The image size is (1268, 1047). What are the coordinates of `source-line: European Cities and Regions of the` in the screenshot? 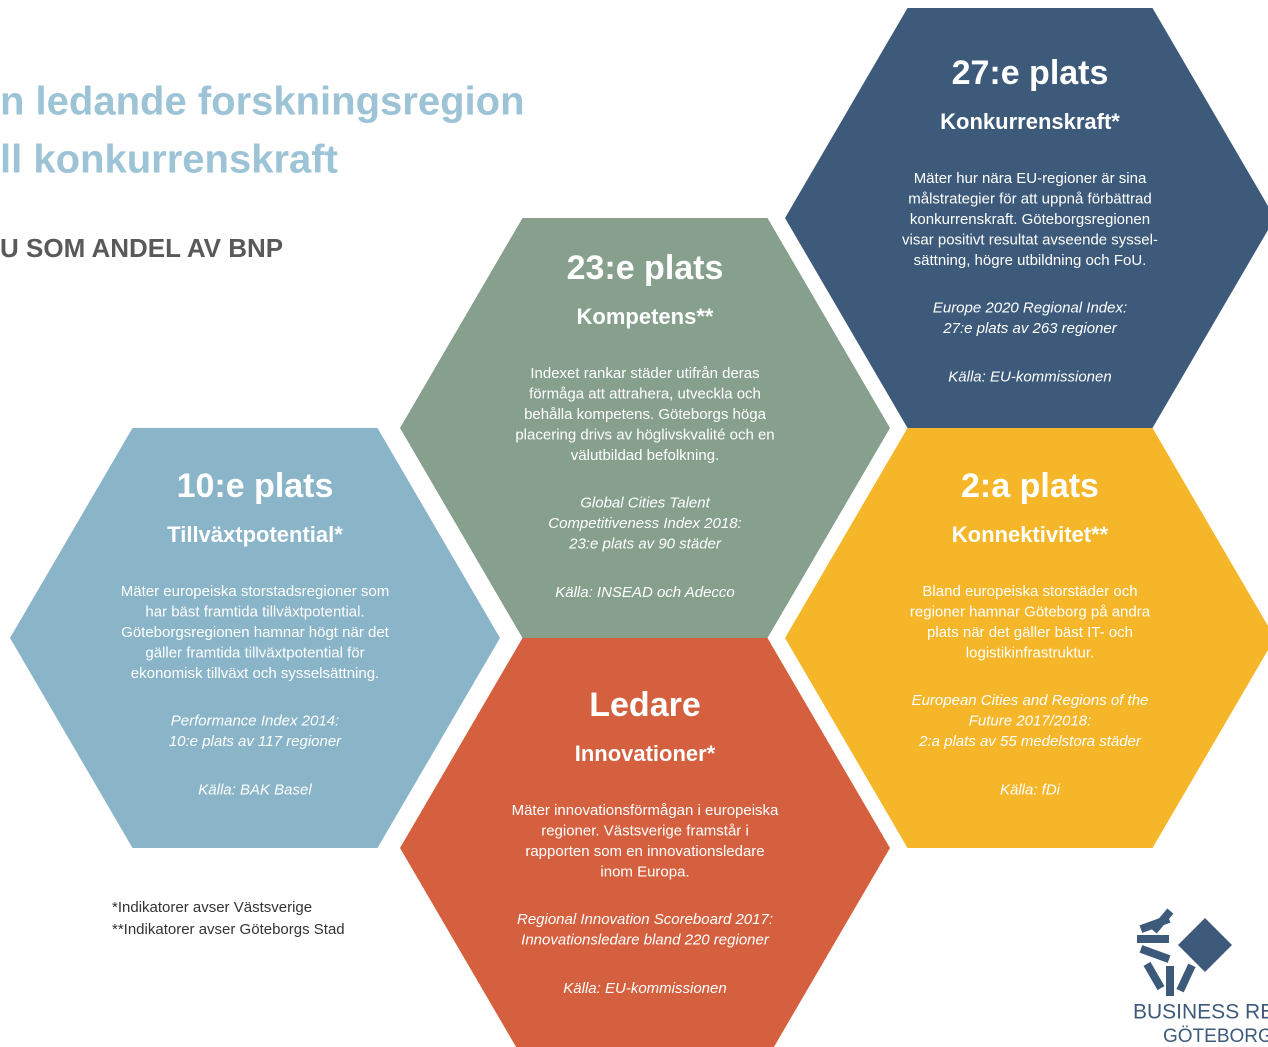 It's located at (1030, 700).